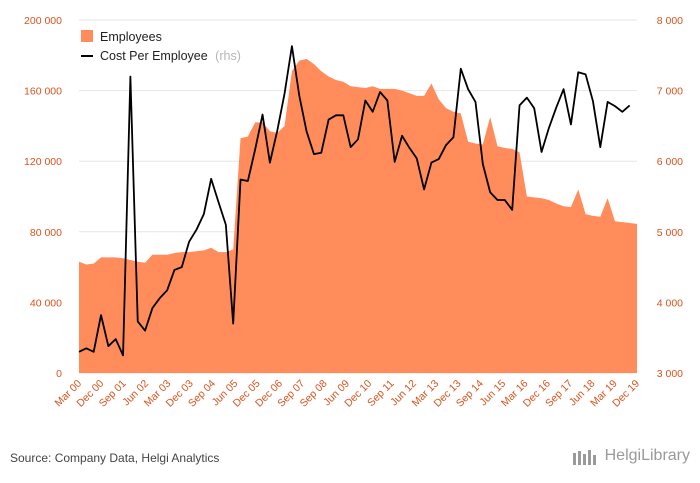 The height and width of the screenshot is (483, 700). Describe the element at coordinates (161, 46) in the screenshot. I see `legend: Employees Cost Per Employee (rhs)` at that location.